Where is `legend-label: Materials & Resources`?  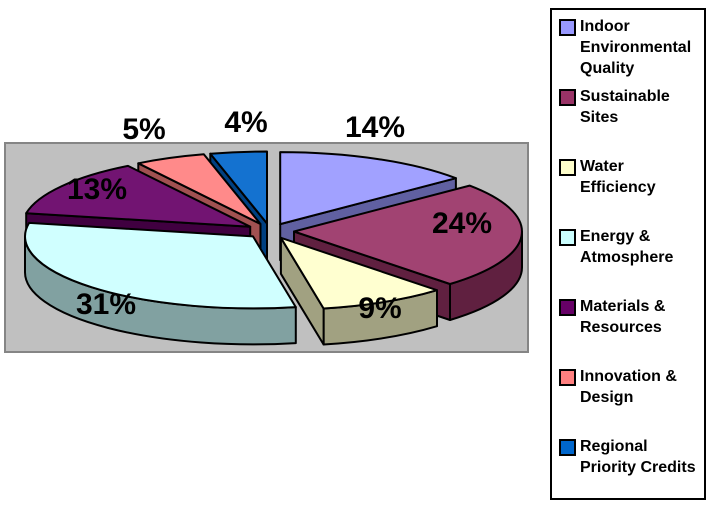 legend-label: Materials & Resources is located at coordinates (623, 317).